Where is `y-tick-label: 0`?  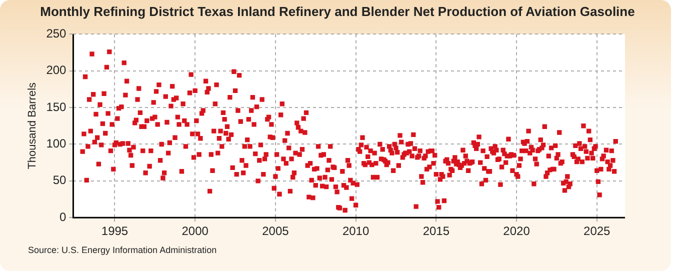 y-tick-label: 0 is located at coordinates (63, 217).